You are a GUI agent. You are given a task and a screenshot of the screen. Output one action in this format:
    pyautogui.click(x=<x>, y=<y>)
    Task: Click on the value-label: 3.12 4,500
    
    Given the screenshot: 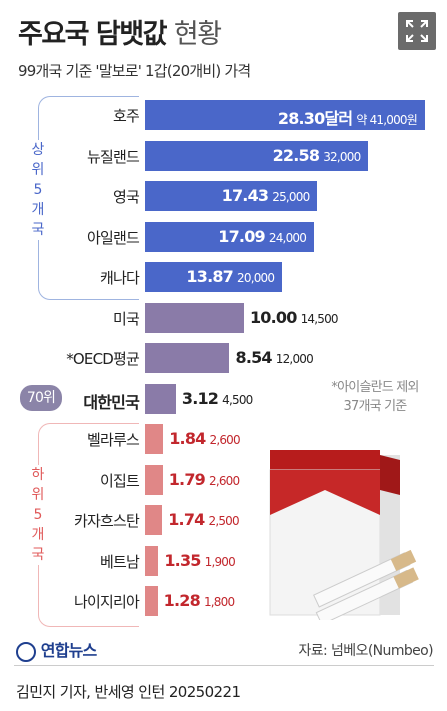 What is the action you would take?
    pyautogui.click(x=217, y=398)
    